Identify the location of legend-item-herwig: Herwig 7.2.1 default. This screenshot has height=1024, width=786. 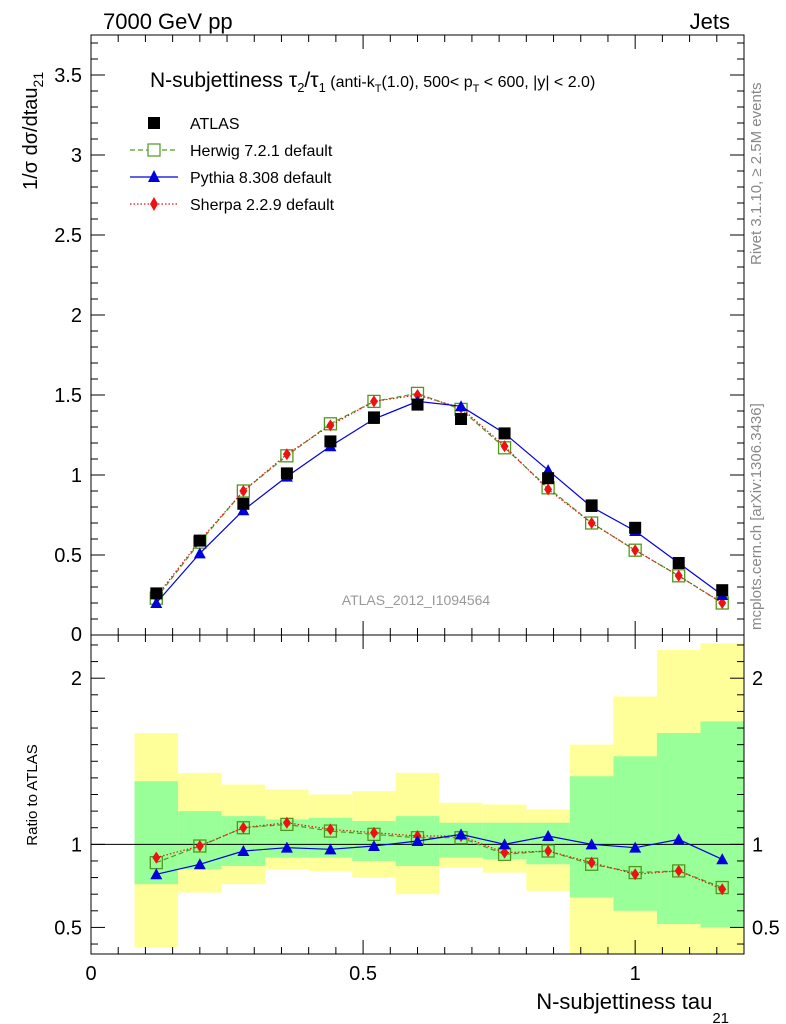
(231, 151).